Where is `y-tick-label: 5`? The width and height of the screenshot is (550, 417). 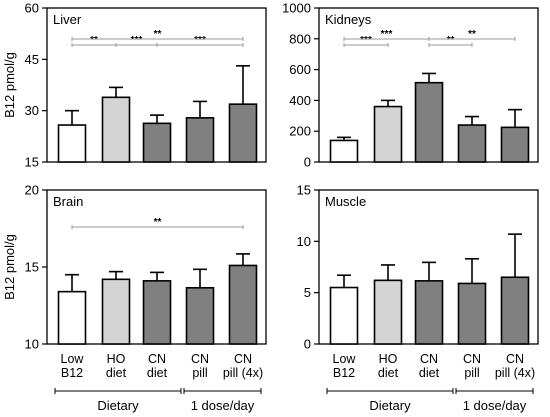 y-tick-label: 5 is located at coordinates (307, 292).